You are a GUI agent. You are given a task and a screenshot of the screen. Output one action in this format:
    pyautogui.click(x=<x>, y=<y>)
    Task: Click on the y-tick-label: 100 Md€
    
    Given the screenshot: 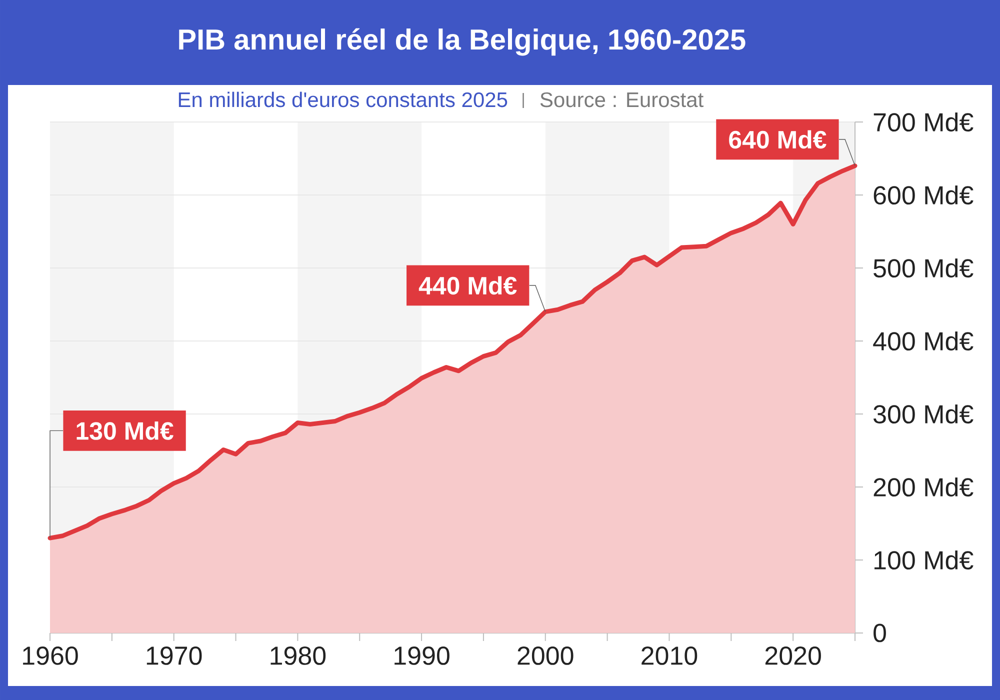 What is the action you would take?
    pyautogui.click(x=924, y=560)
    